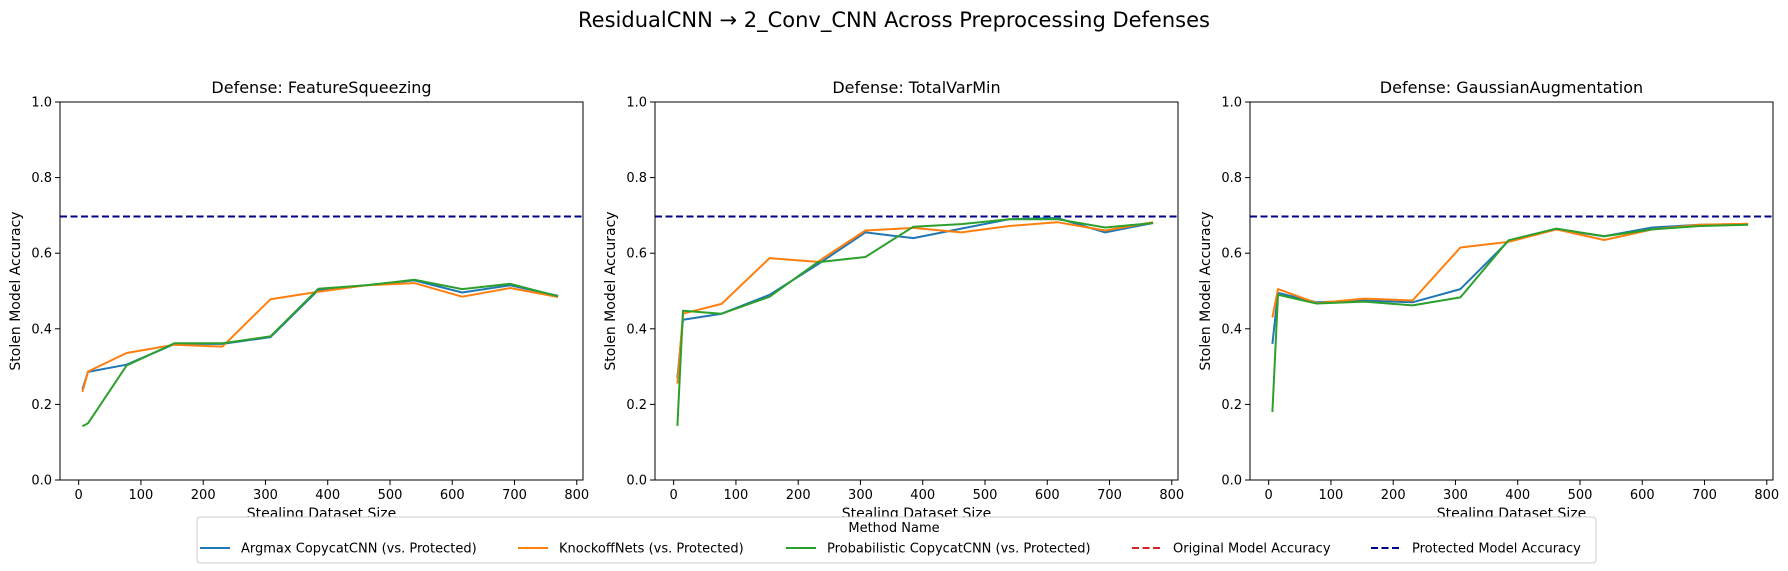 This screenshot has height=571, width=1788. Describe the element at coordinates (1511, 87) in the screenshot. I see `chart-title: Defense: GaussianAugmentation` at that location.